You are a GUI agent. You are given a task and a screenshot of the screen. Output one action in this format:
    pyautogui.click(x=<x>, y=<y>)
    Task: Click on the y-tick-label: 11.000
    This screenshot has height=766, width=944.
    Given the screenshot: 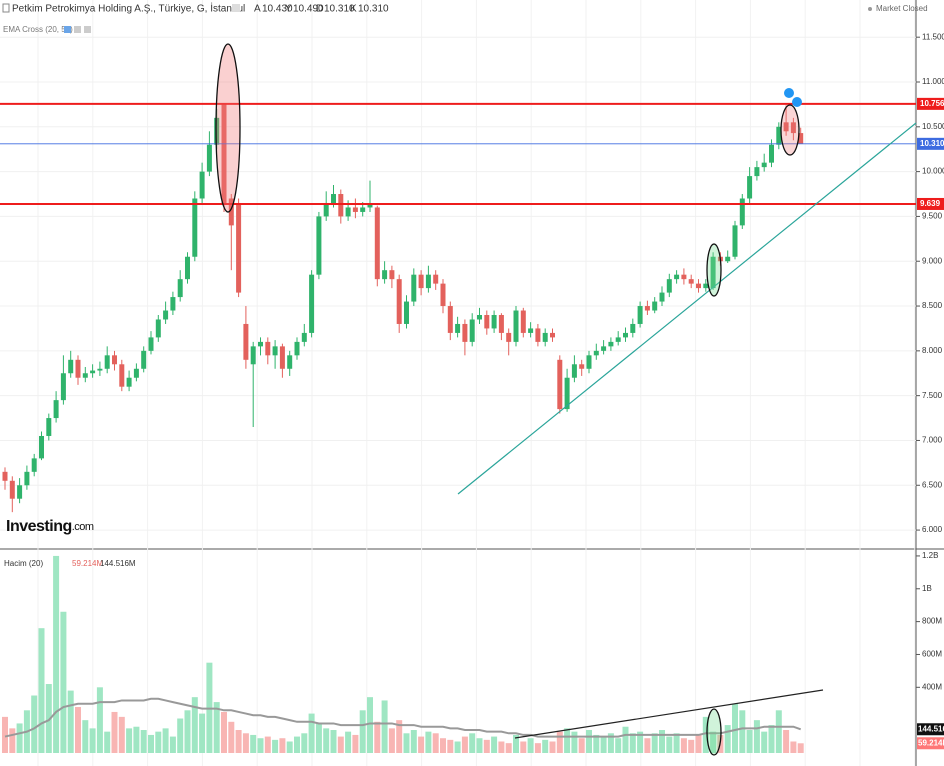 What is the action you would take?
    pyautogui.click(x=933, y=81)
    